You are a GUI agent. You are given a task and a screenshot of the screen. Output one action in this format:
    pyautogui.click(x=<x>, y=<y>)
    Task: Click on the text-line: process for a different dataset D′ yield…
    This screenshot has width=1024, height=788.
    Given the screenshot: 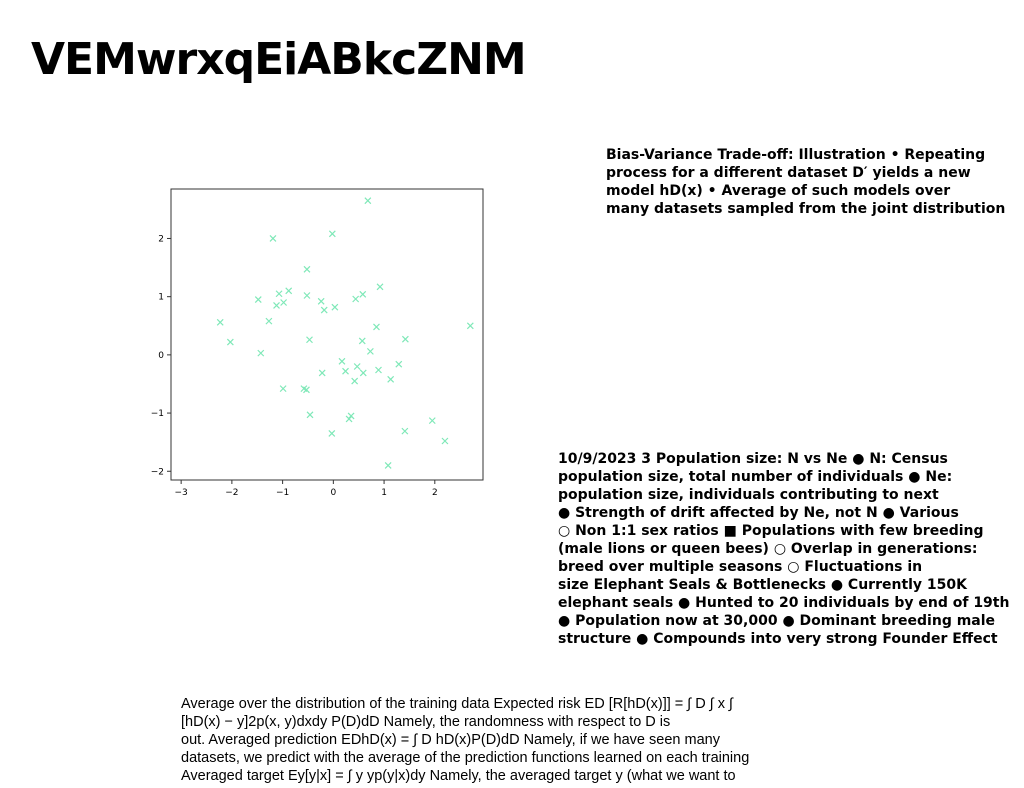 What is the action you would take?
    pyautogui.click(x=788, y=173)
    